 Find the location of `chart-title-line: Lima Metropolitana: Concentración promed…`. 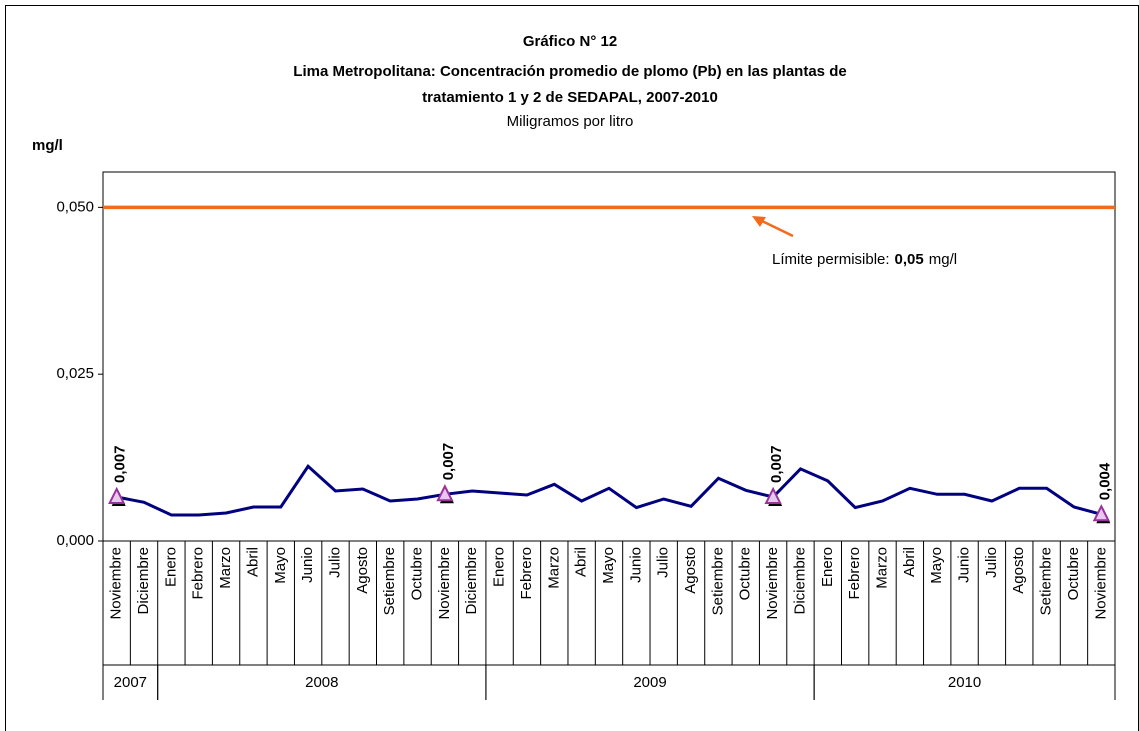

chart-title-line: Lima Metropolitana: Concentración promed… is located at coordinates (569, 71).